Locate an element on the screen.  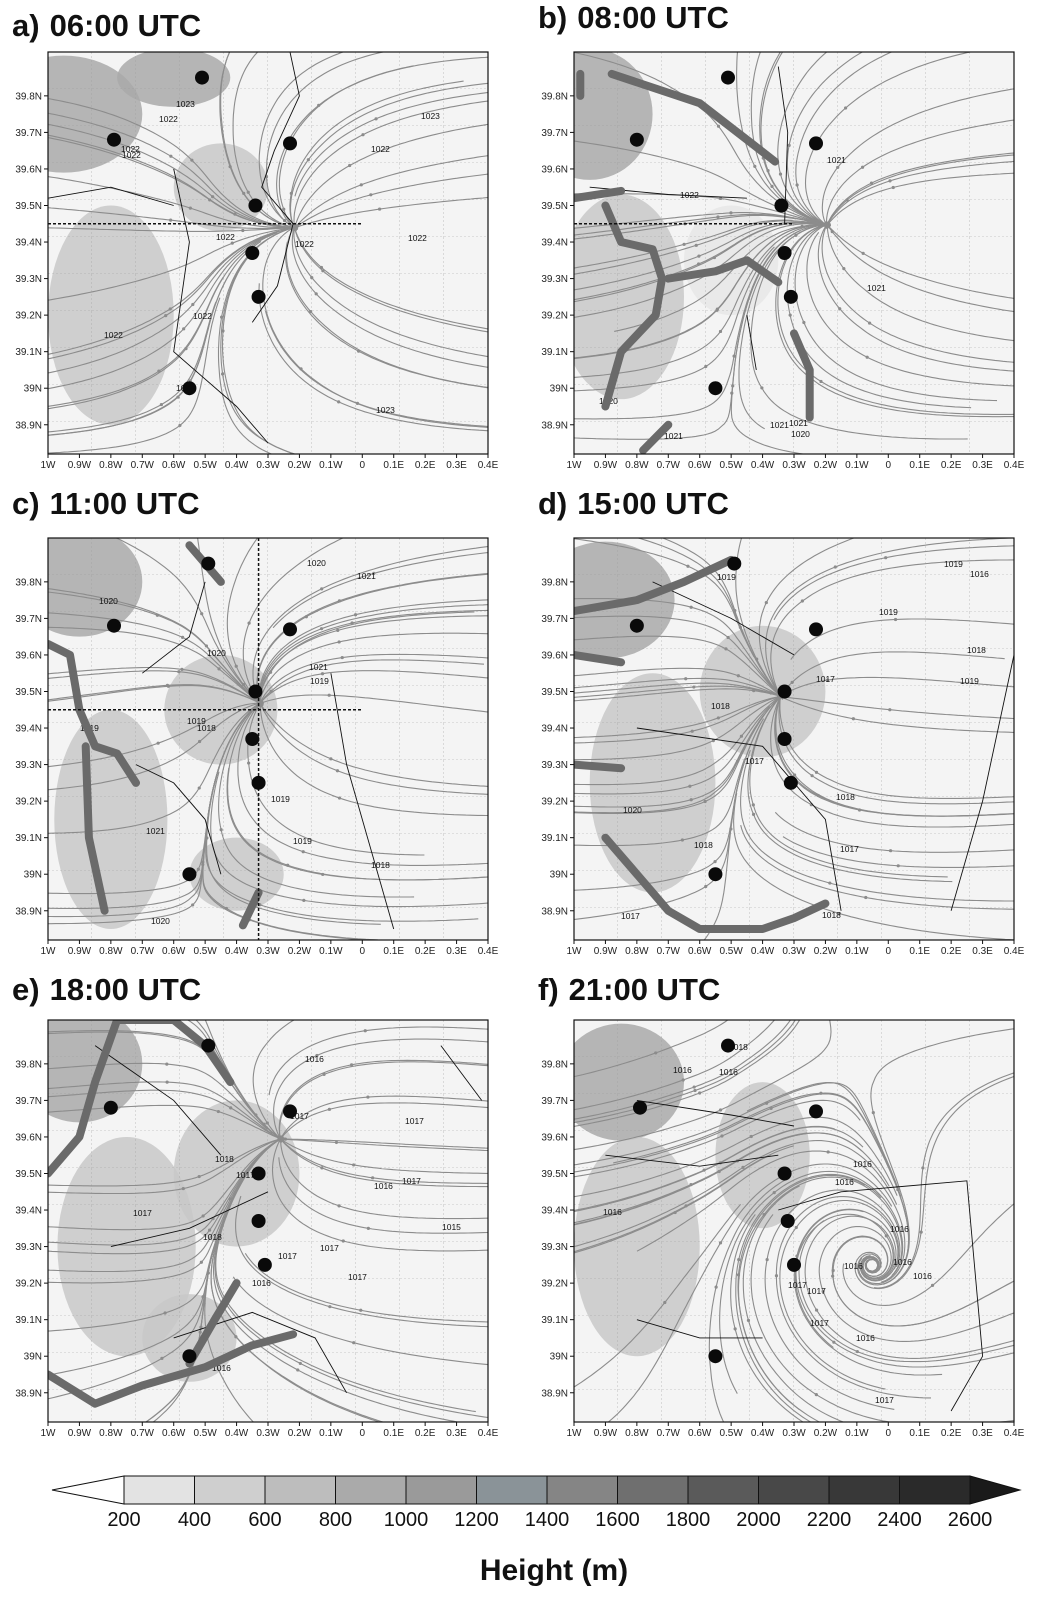
colorbar-cell is located at coordinates (653, 1490).